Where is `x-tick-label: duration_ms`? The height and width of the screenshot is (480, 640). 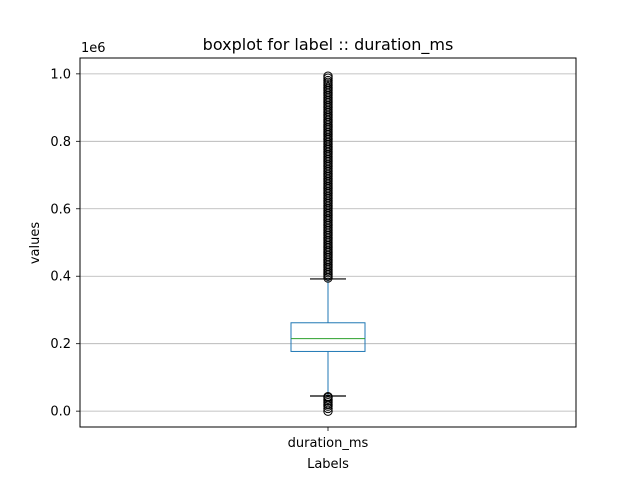
x-tick-label: duration_ms is located at coordinates (328, 443).